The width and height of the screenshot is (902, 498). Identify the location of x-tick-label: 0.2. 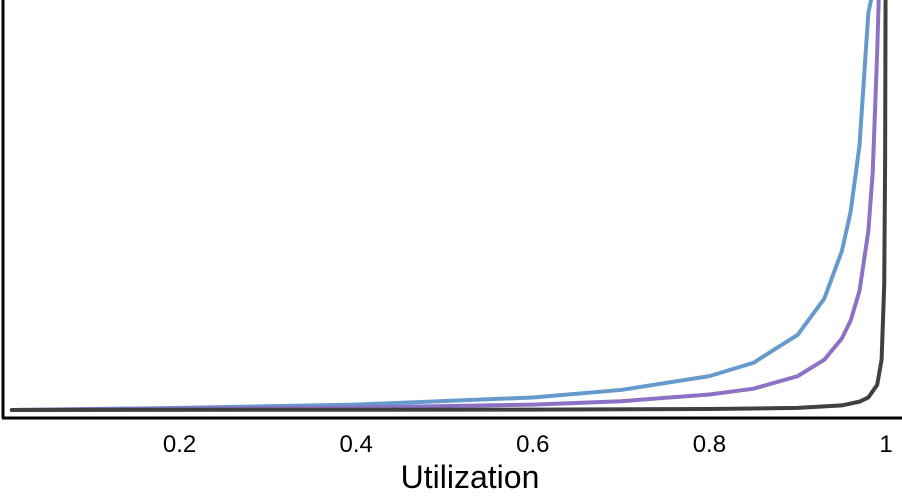
(179, 444).